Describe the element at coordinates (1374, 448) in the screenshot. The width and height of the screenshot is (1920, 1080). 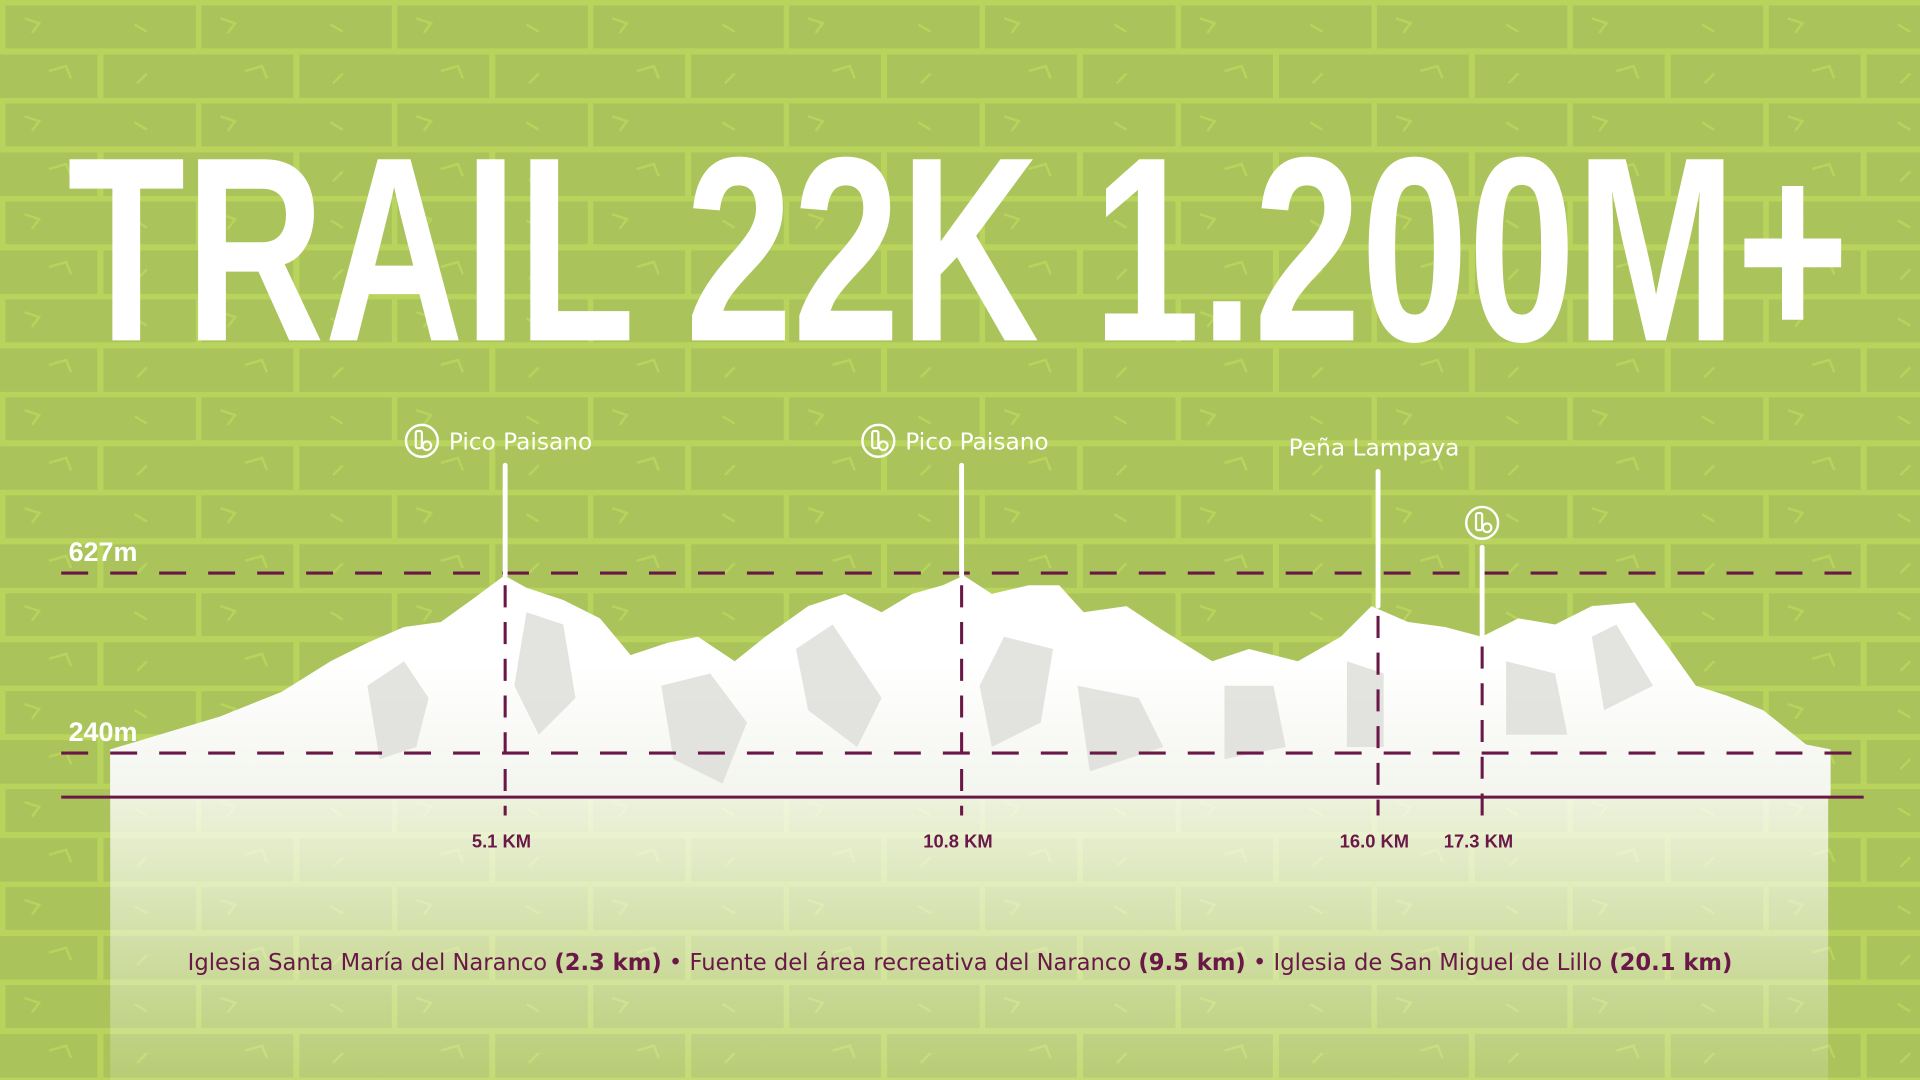
I see `peak-name: Peña Lampaya` at that location.